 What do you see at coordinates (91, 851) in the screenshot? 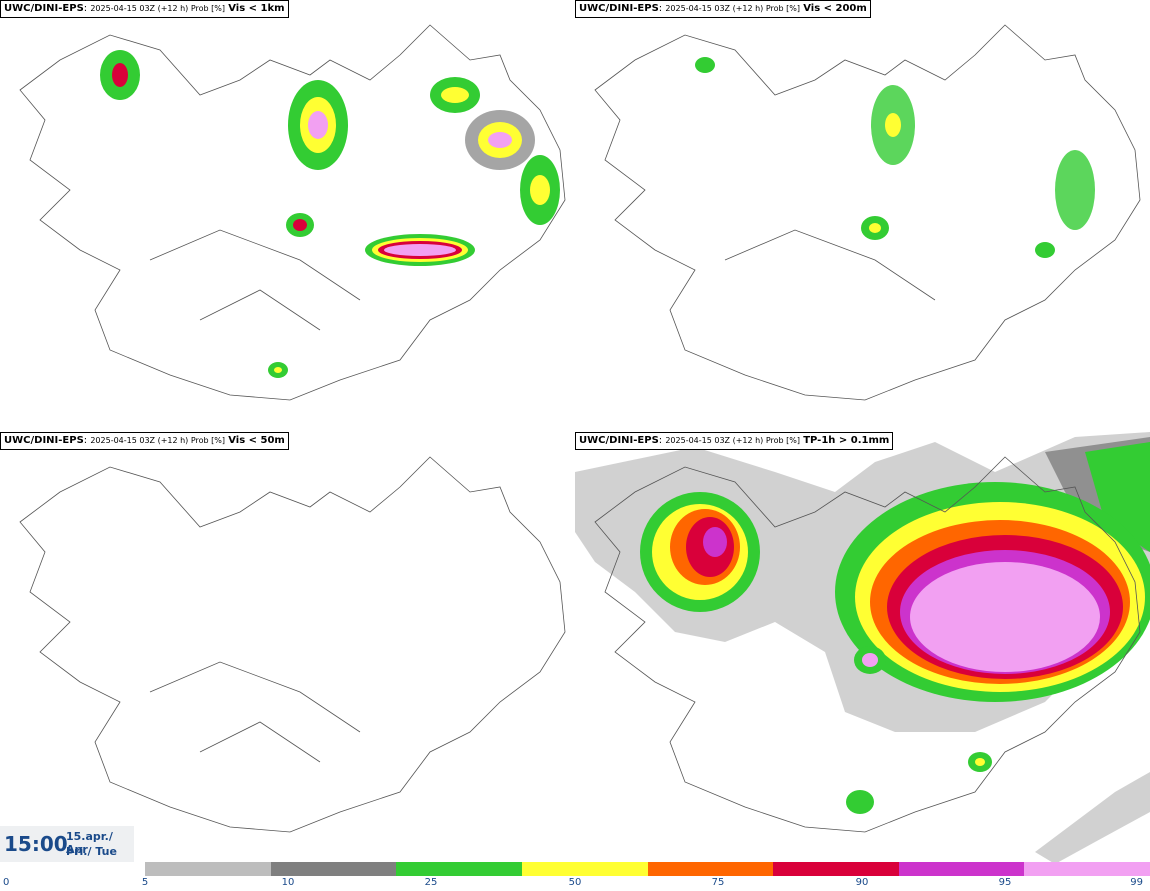
I see `valid-weekday: Þri./ Tue` at bounding box center [91, 851].